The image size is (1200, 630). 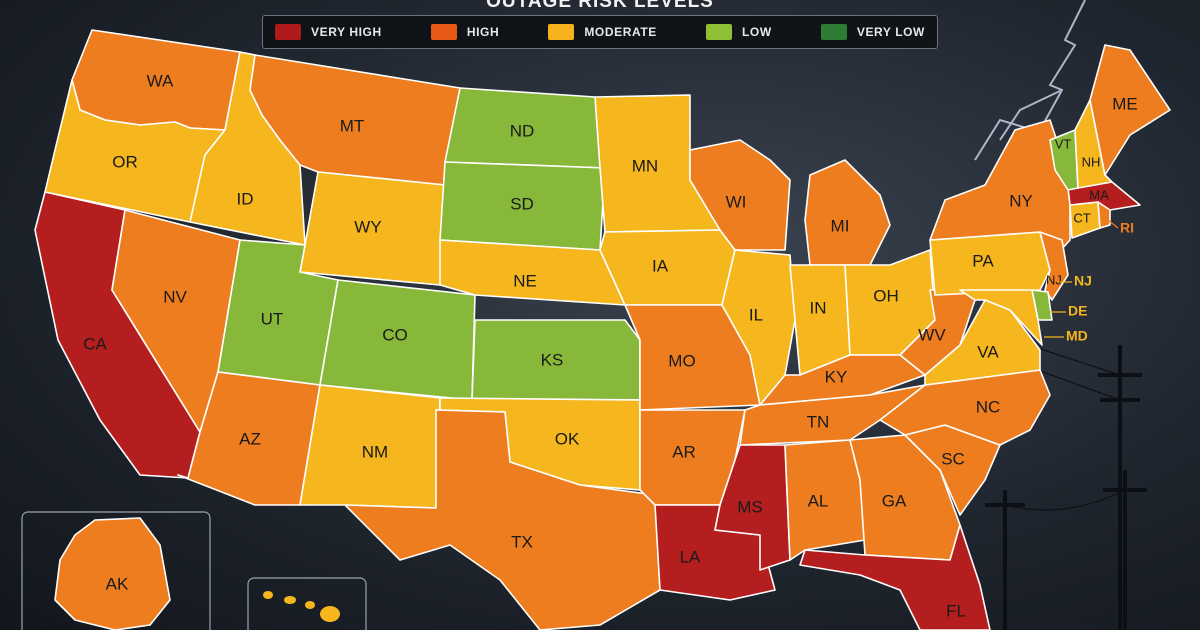 What do you see at coordinates (836, 376) in the screenshot?
I see `label-KY: KY` at bounding box center [836, 376].